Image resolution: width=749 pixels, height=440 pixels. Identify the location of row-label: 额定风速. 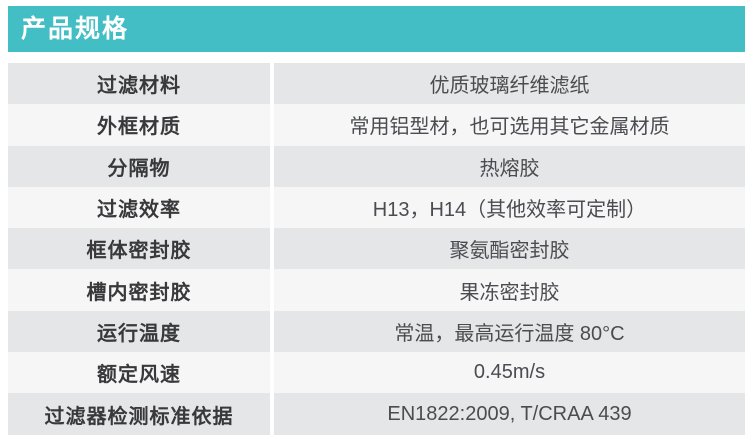
(139, 373).